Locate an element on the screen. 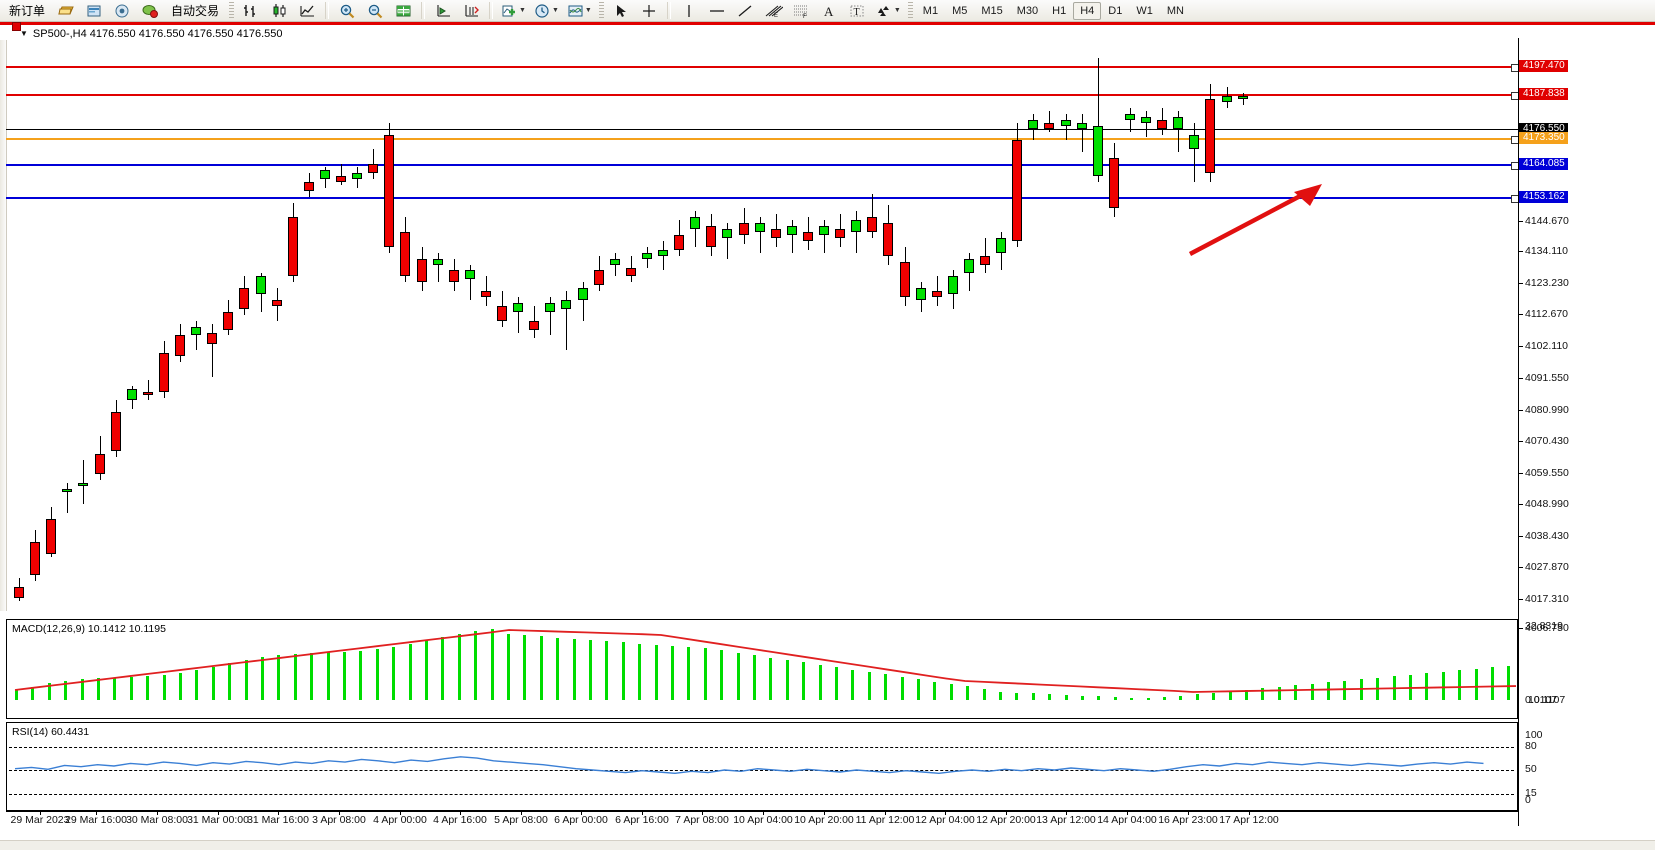  text-icon: A is located at coordinates (829, 11).